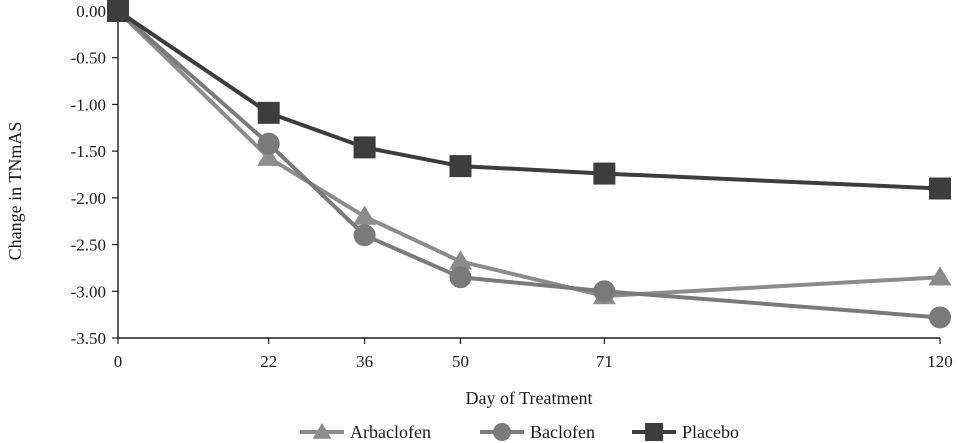 The width and height of the screenshot is (959, 443). I want to click on y-tick-label: -0.50, so click(88, 58).